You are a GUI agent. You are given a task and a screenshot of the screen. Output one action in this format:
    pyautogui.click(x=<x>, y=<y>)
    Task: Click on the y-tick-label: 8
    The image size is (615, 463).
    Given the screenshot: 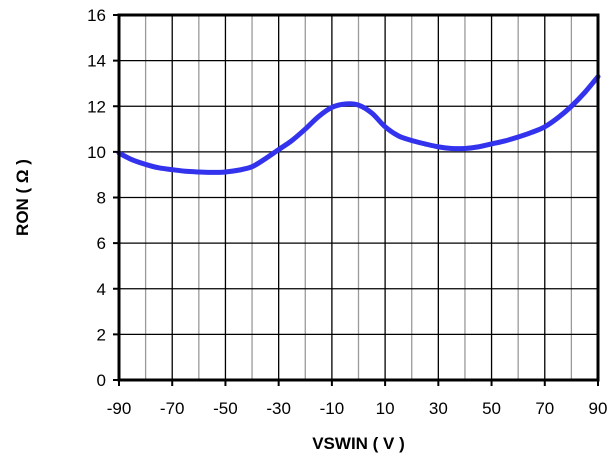 What is the action you would take?
    pyautogui.click(x=101, y=198)
    